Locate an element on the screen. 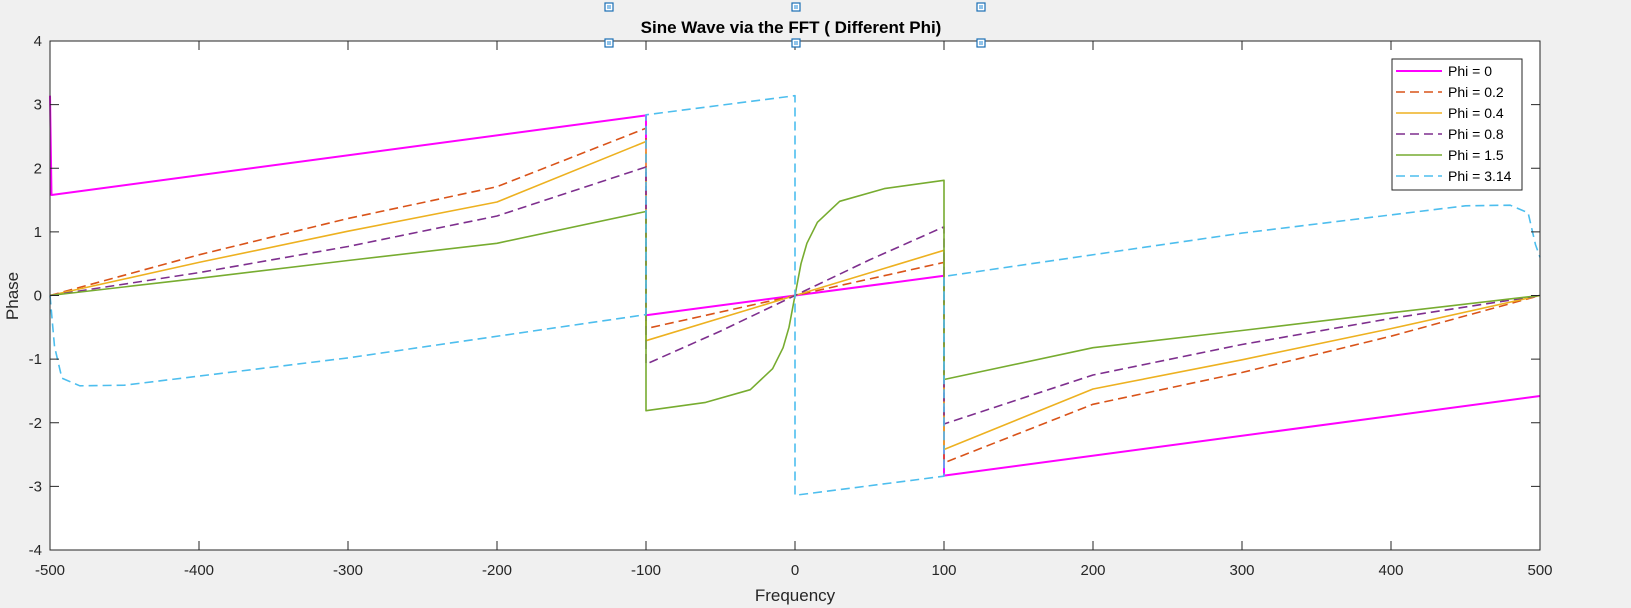  legend-entry-label: Phi = 1.5 is located at coordinates (1476, 155).